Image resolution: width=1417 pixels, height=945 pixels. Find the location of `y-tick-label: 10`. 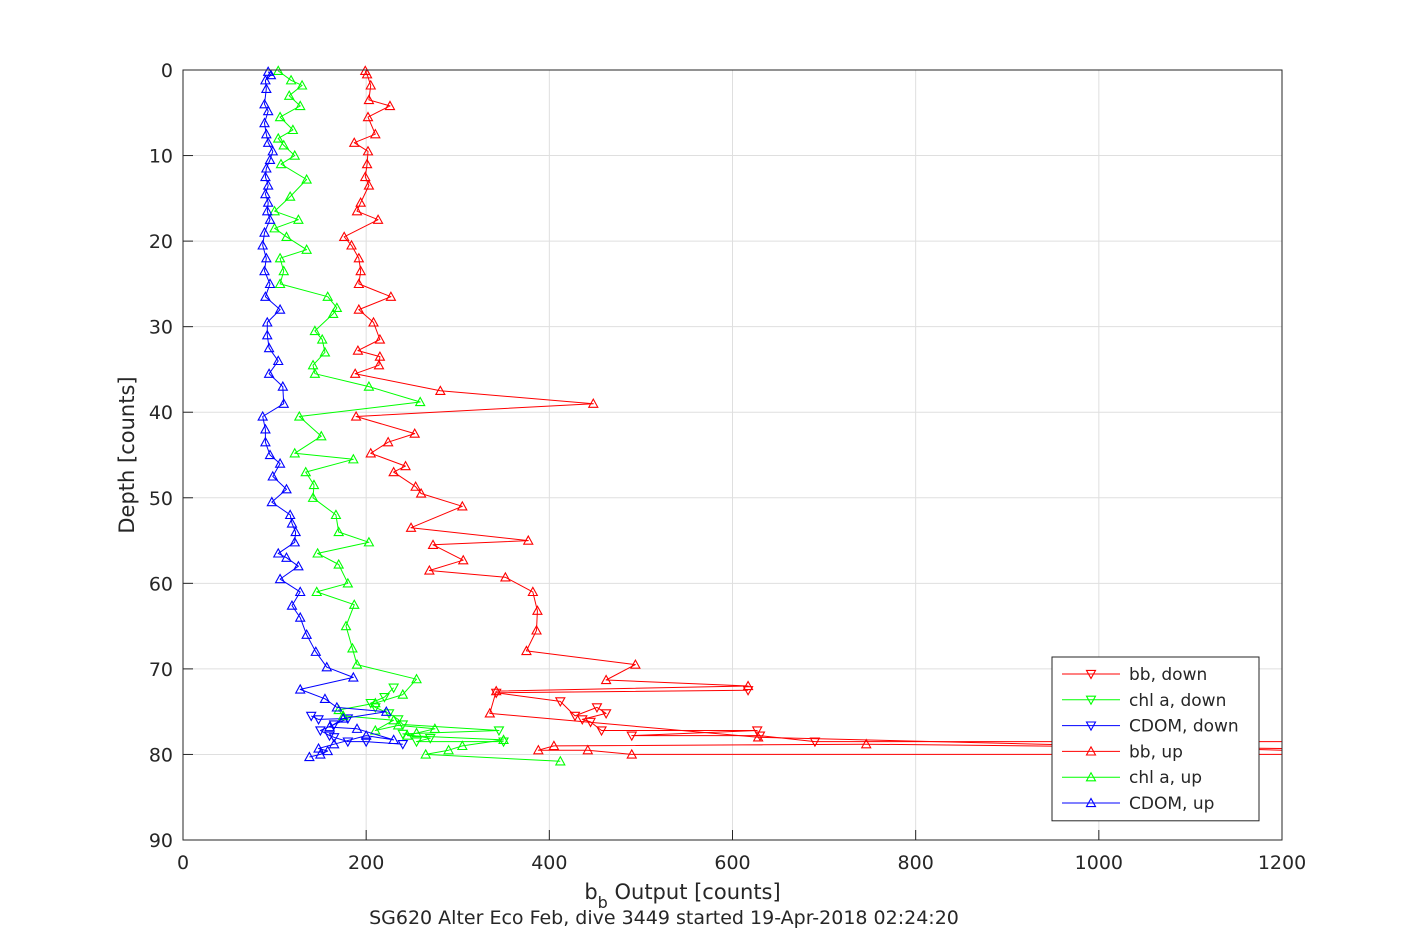

y-tick-label: 10 is located at coordinates (161, 157).